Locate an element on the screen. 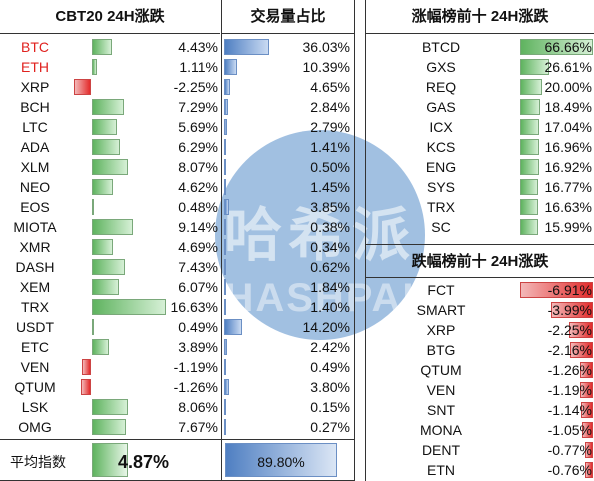 Image resolution: width=594 pixels, height=481 pixels. change-value: 7.43% is located at coordinates (198, 267).